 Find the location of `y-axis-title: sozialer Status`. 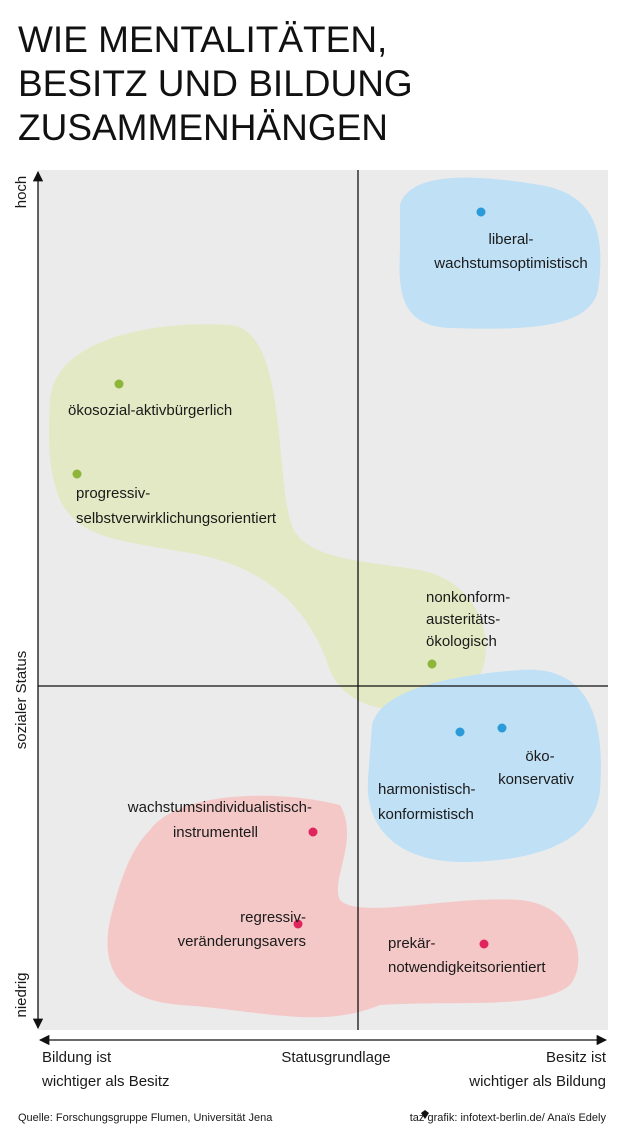

y-axis-title: sozialer Status is located at coordinates (21, 700).